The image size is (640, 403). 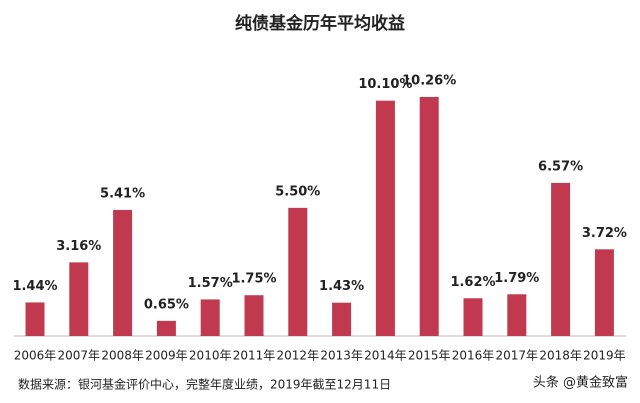 What do you see at coordinates (34, 286) in the screenshot?
I see `value-label: 1.44%` at bounding box center [34, 286].